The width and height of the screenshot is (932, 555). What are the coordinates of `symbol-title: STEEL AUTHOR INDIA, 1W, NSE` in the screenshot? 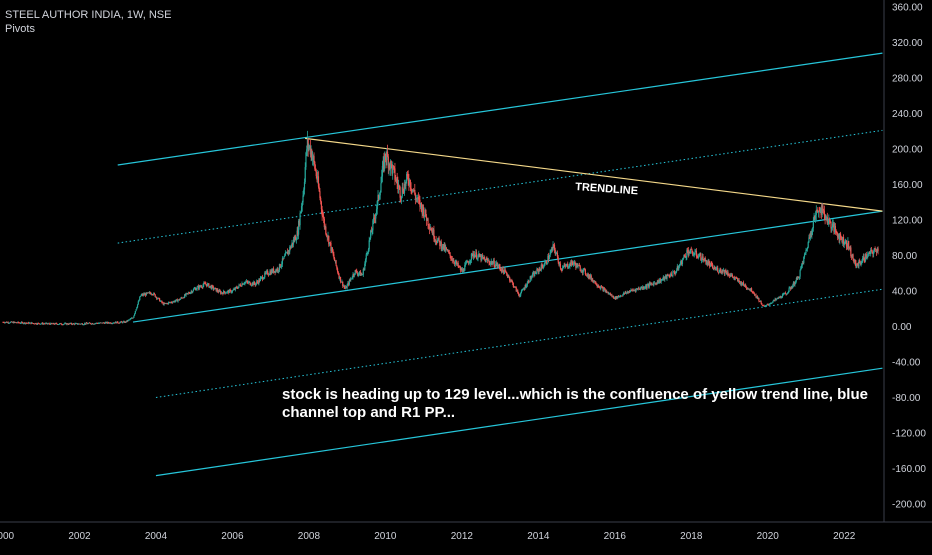 It's located at (88, 15).